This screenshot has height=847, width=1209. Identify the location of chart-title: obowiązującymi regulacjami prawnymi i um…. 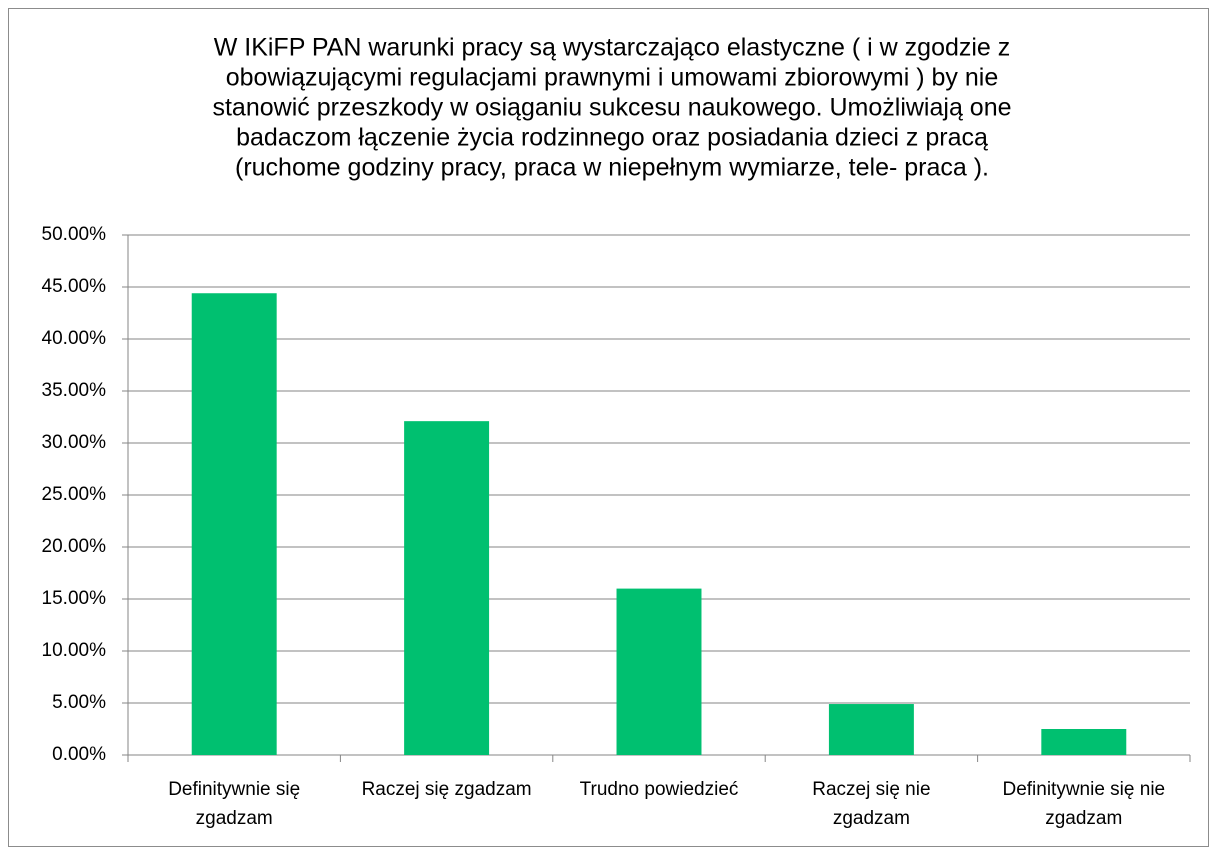
(612, 78).